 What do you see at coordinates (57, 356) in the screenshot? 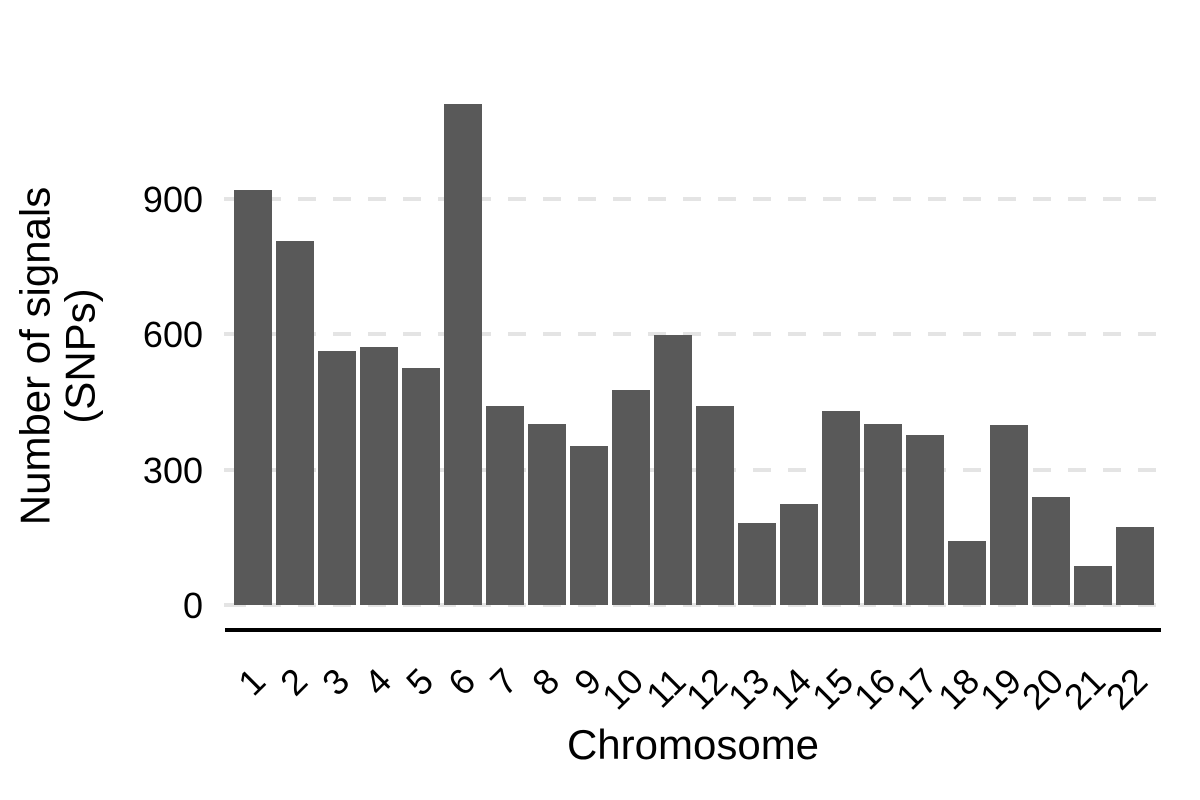
I see `y-axis-title: Number of signals (SNPs)` at bounding box center [57, 356].